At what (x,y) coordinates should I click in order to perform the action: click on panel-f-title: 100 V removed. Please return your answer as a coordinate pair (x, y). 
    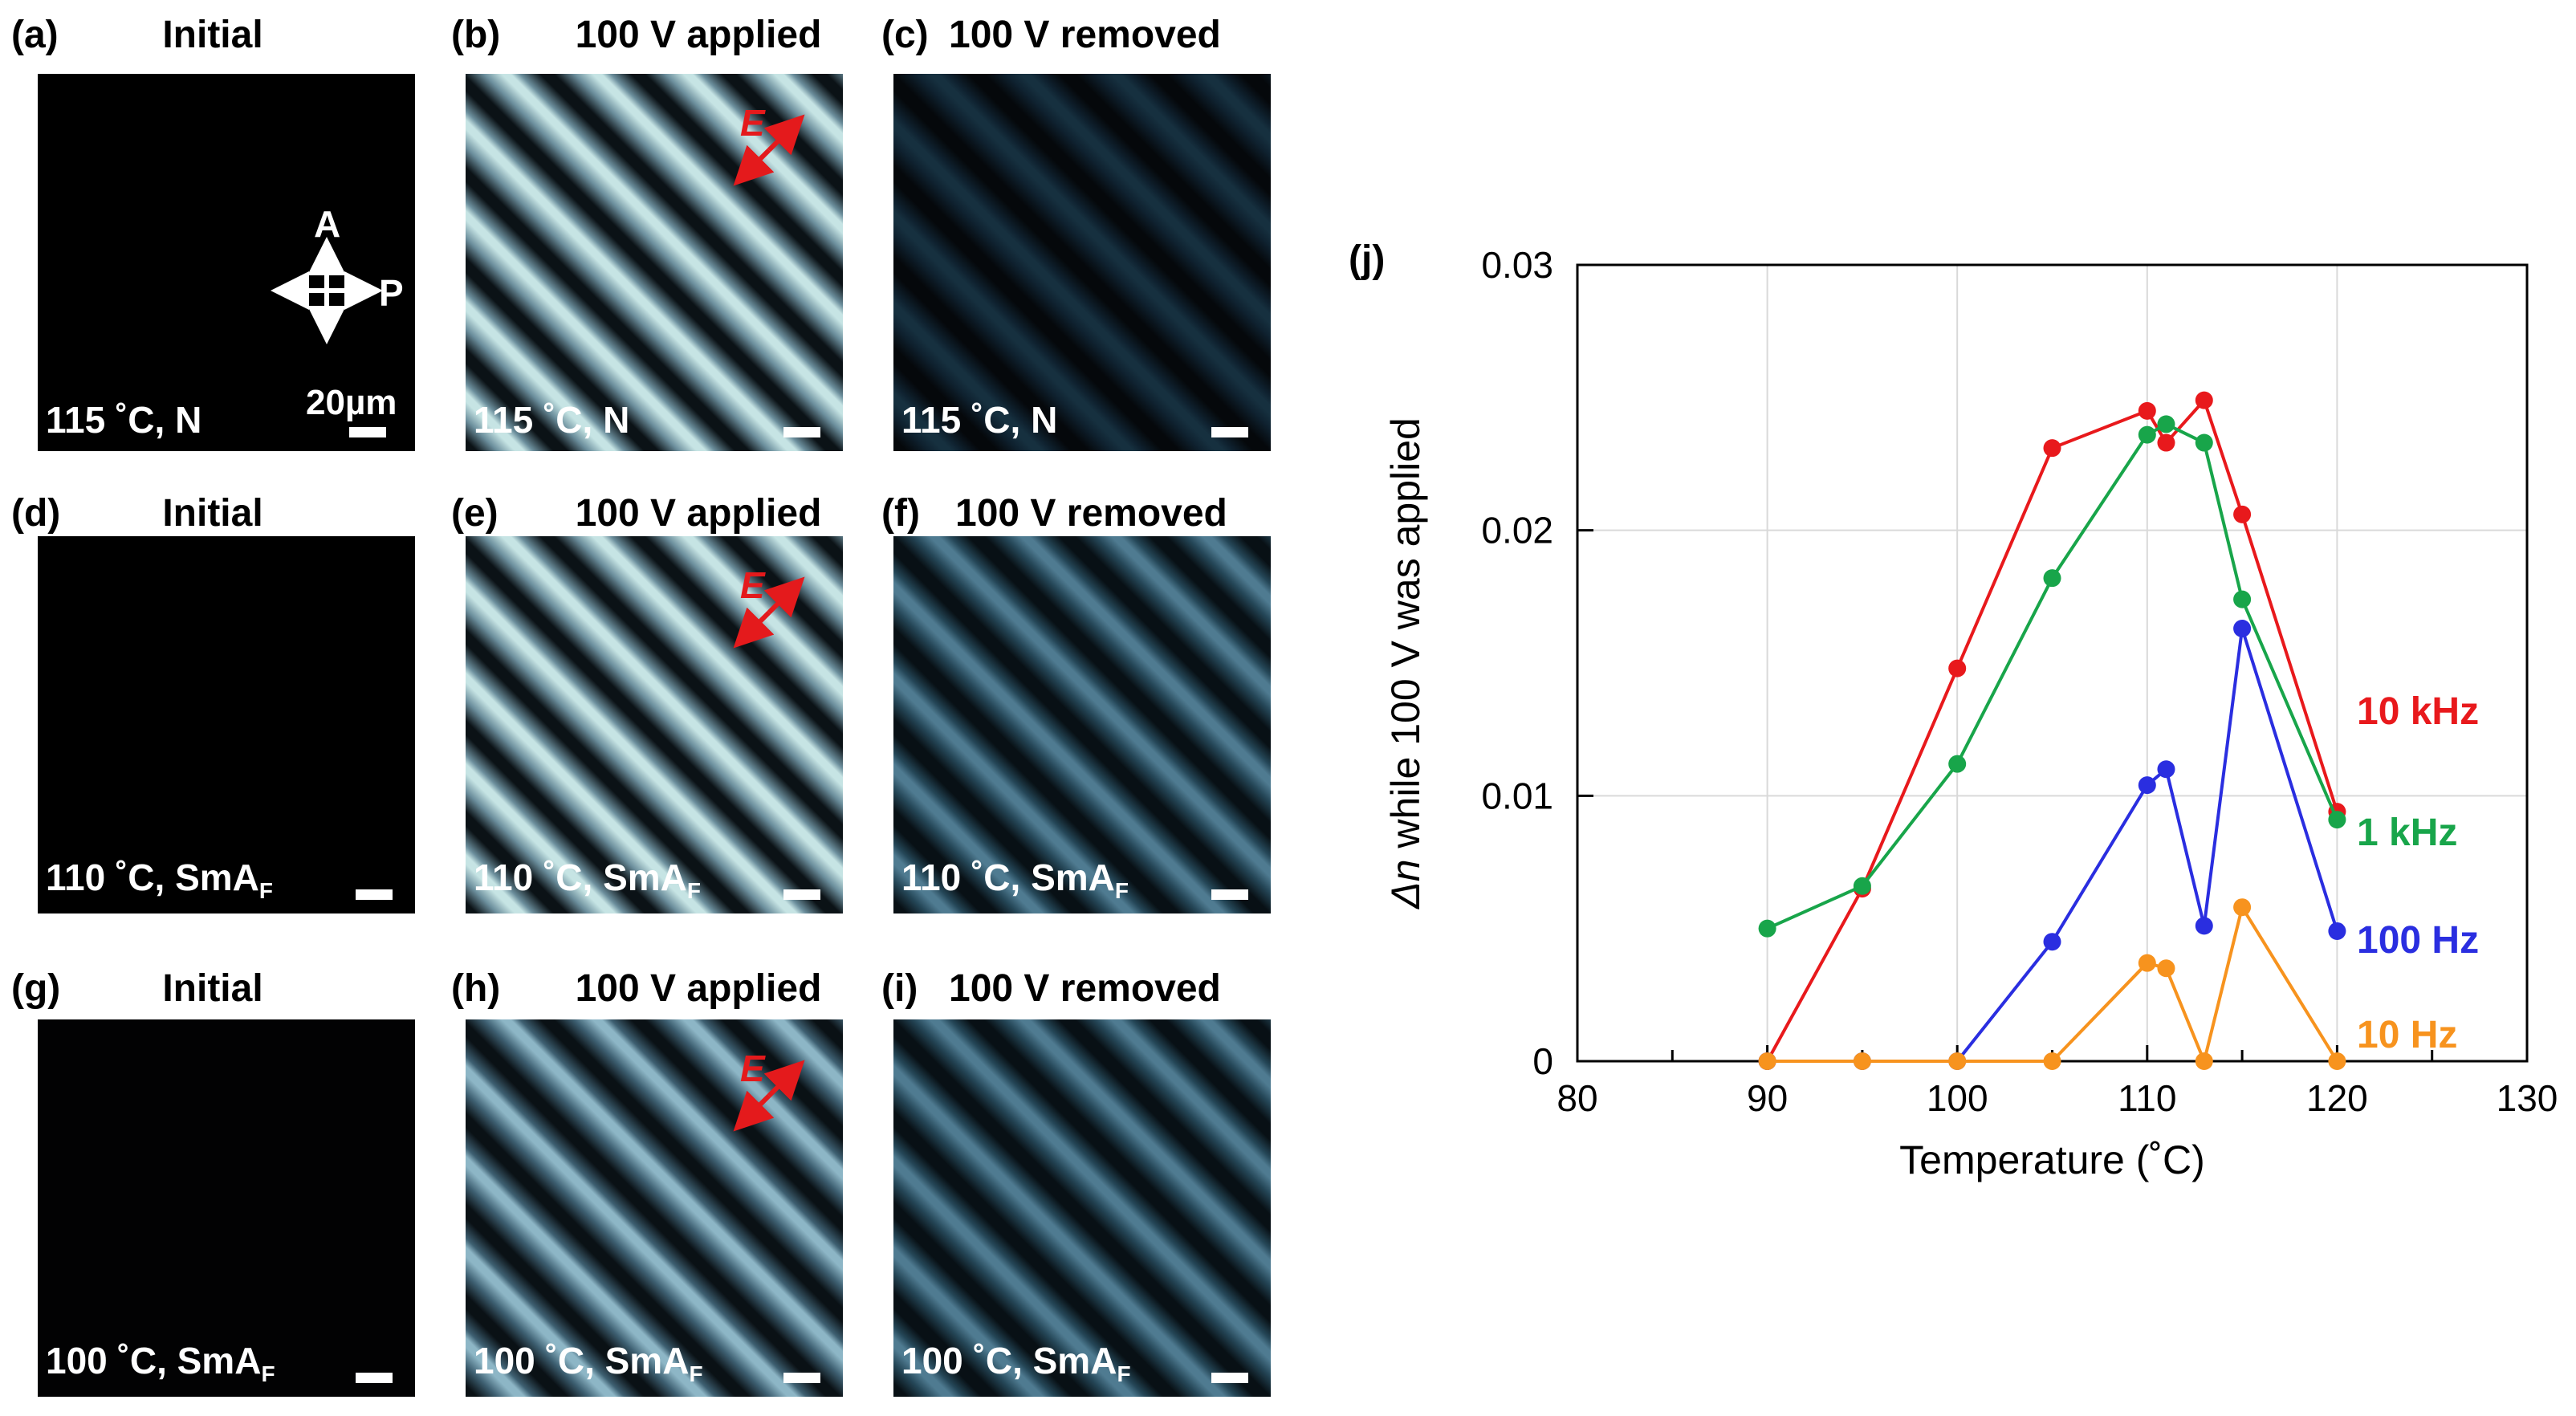
    Looking at the image, I should click on (1091, 513).